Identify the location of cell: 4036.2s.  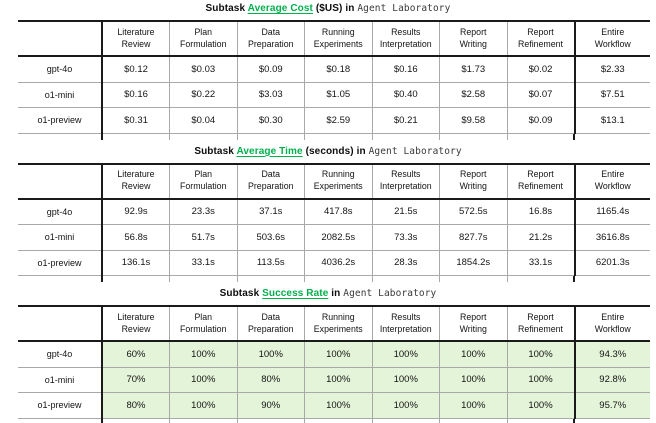
(338, 263).